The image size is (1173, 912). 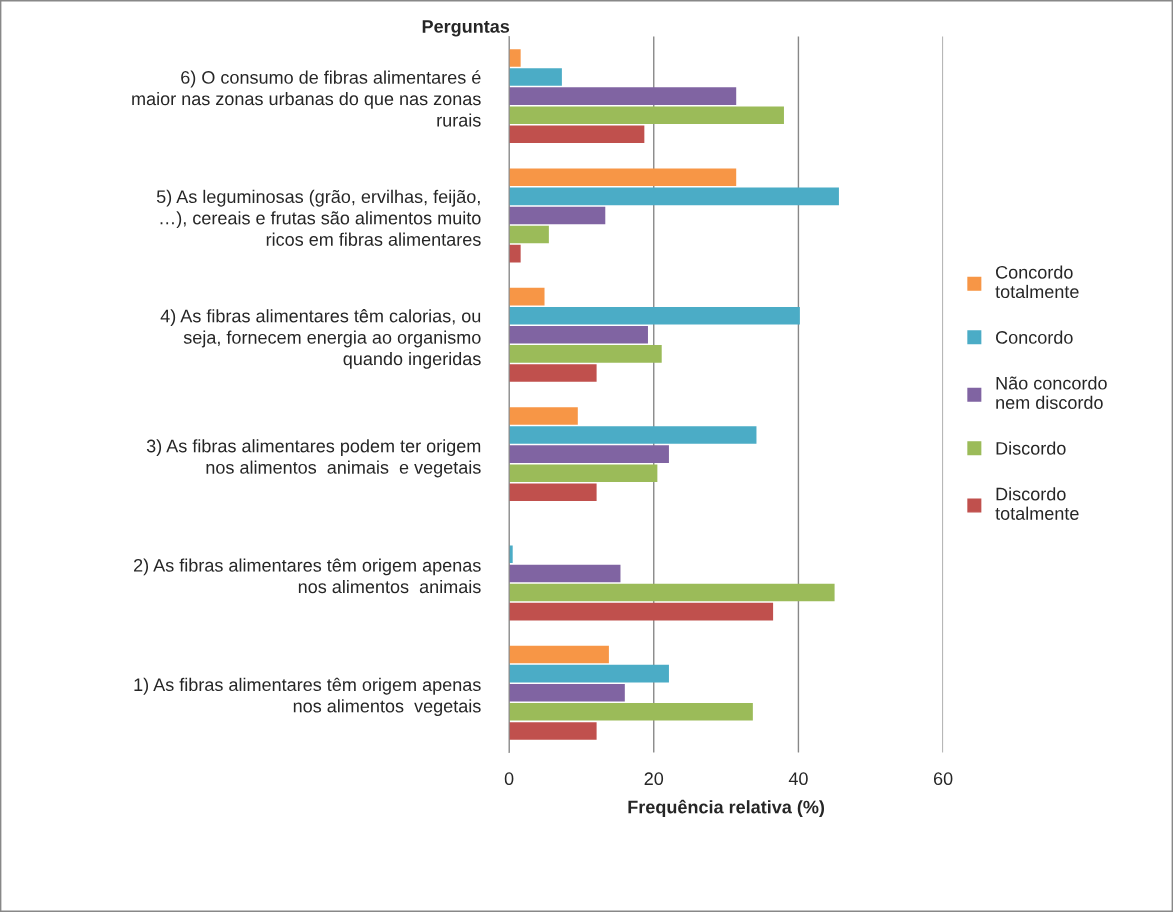 I want to click on y-tick-label: 6) O consumo de fibras alimentares é maior nas zonas urbanas do que nas zonas rurais, so click(x=306, y=98).